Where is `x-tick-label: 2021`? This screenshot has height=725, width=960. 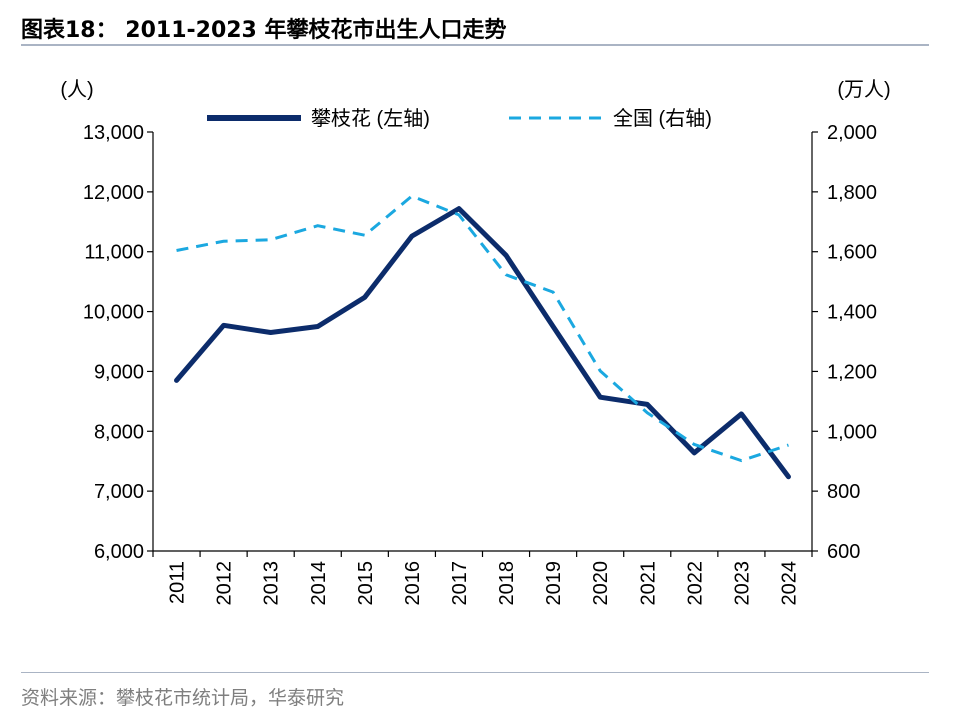
x-tick-label: 2021 is located at coordinates (648, 583).